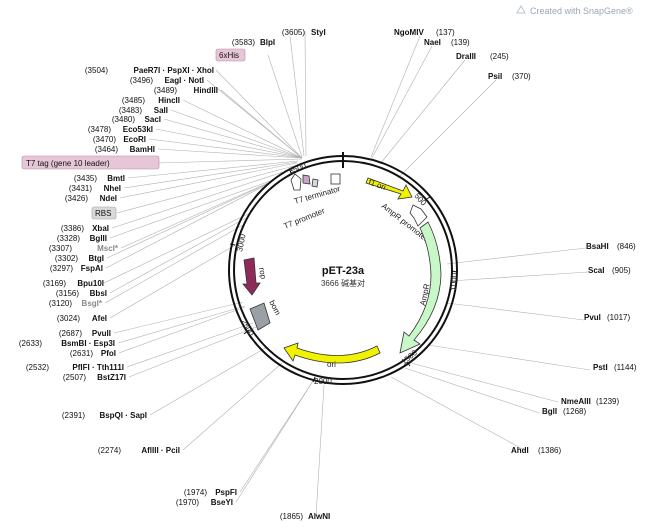  I want to click on site-nmeaiii: NmeAIII, so click(576, 401).